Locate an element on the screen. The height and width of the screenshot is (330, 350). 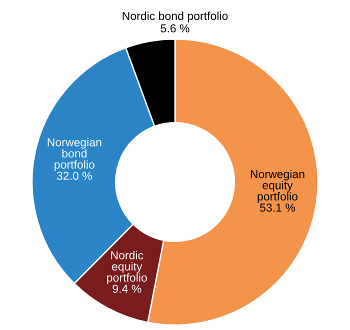
slice-label: Nordic equity portfolio is located at coordinates (127, 267).